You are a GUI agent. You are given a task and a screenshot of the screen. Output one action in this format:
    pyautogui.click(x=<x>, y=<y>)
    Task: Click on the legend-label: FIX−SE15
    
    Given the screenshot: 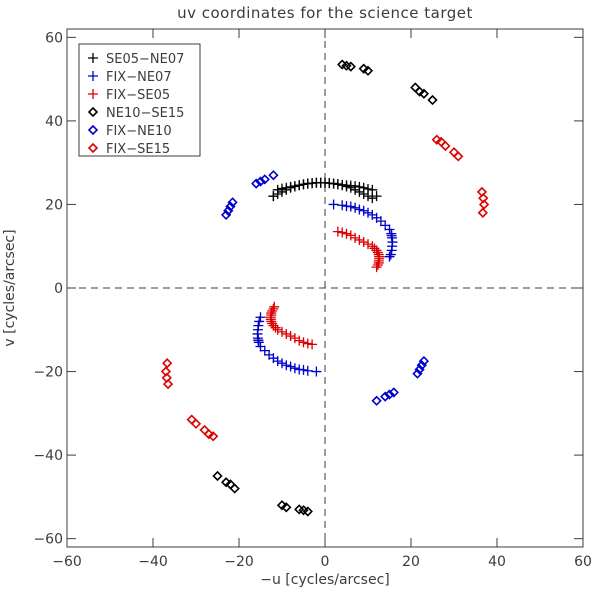 What is the action you would take?
    pyautogui.click(x=138, y=149)
    